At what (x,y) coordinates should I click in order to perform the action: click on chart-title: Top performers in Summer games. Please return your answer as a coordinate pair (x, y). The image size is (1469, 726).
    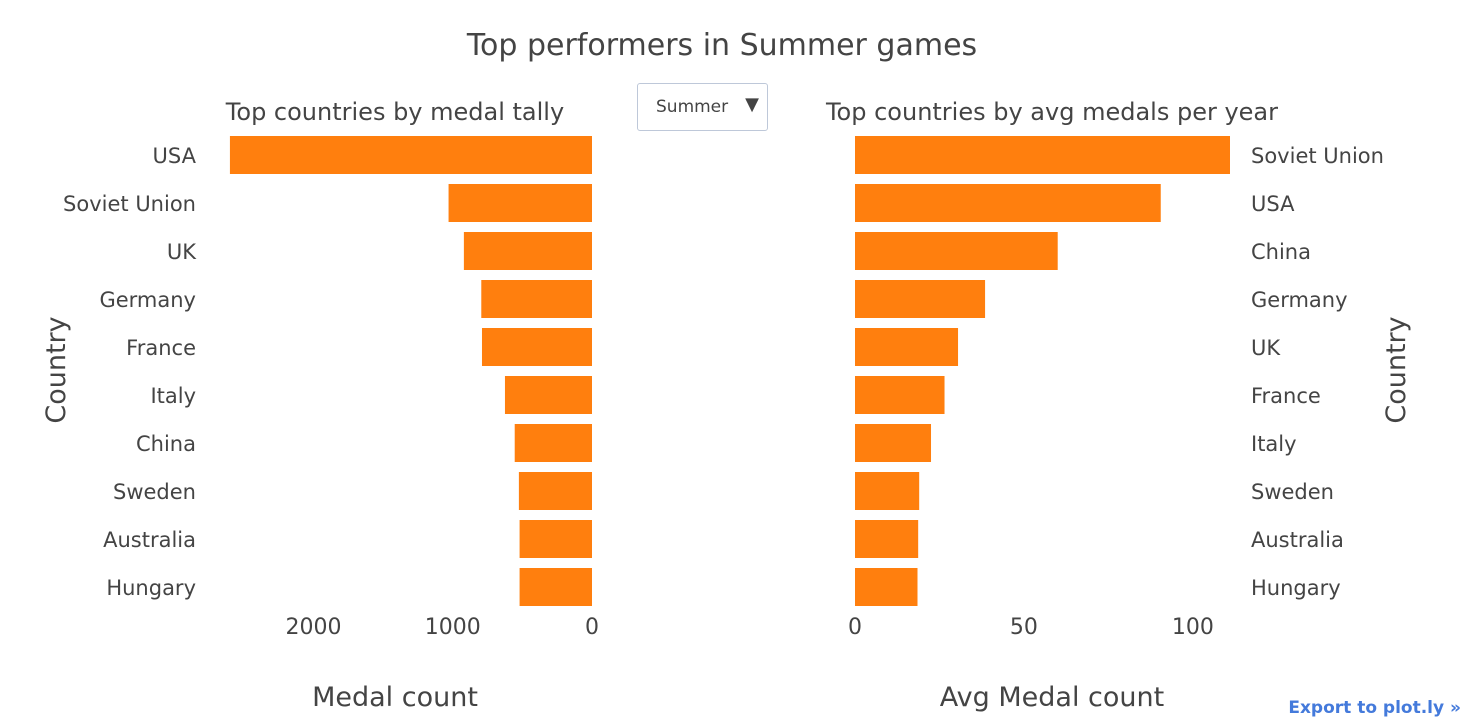
    Looking at the image, I should click on (721, 45).